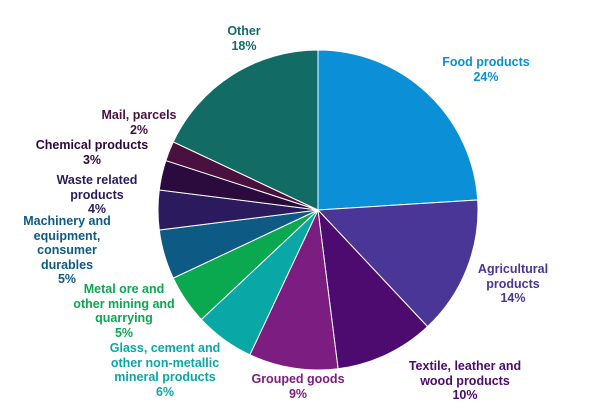  What do you see at coordinates (124, 303) in the screenshot?
I see `slice-name: Metal ore and other mining and quarrying` at bounding box center [124, 303].